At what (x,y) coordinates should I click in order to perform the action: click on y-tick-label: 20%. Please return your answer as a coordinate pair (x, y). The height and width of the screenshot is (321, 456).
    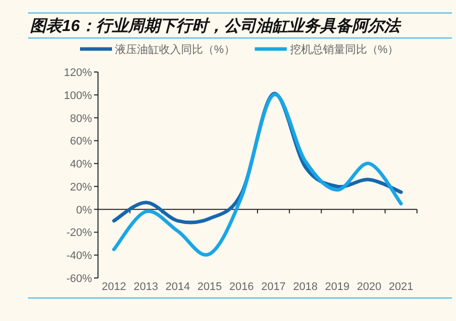
    Looking at the image, I should click on (81, 187).